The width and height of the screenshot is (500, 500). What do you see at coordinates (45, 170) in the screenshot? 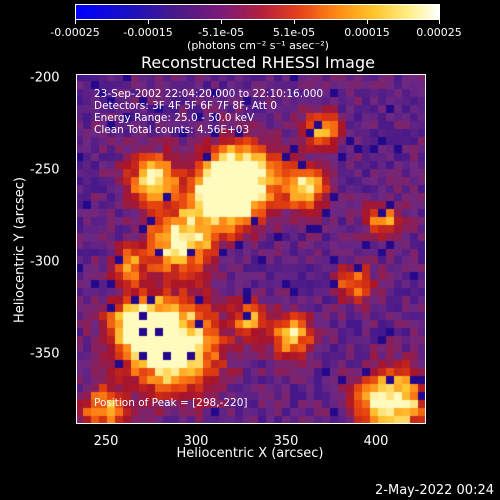
I see `y-tick-label: -250` at bounding box center [45, 170].